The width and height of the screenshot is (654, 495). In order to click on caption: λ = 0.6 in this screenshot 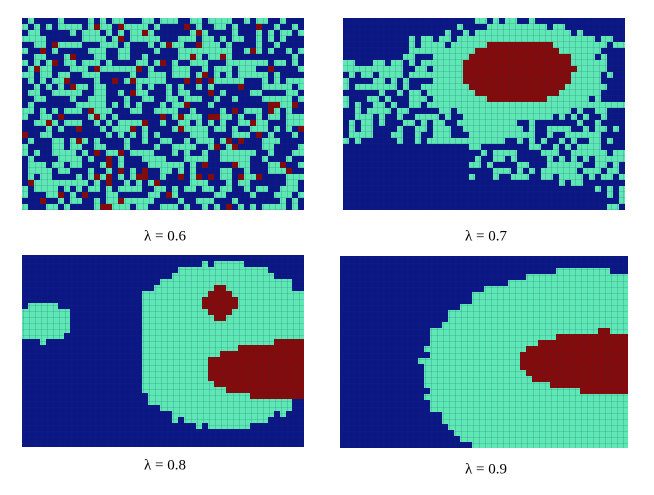, I will do `click(165, 236)`.